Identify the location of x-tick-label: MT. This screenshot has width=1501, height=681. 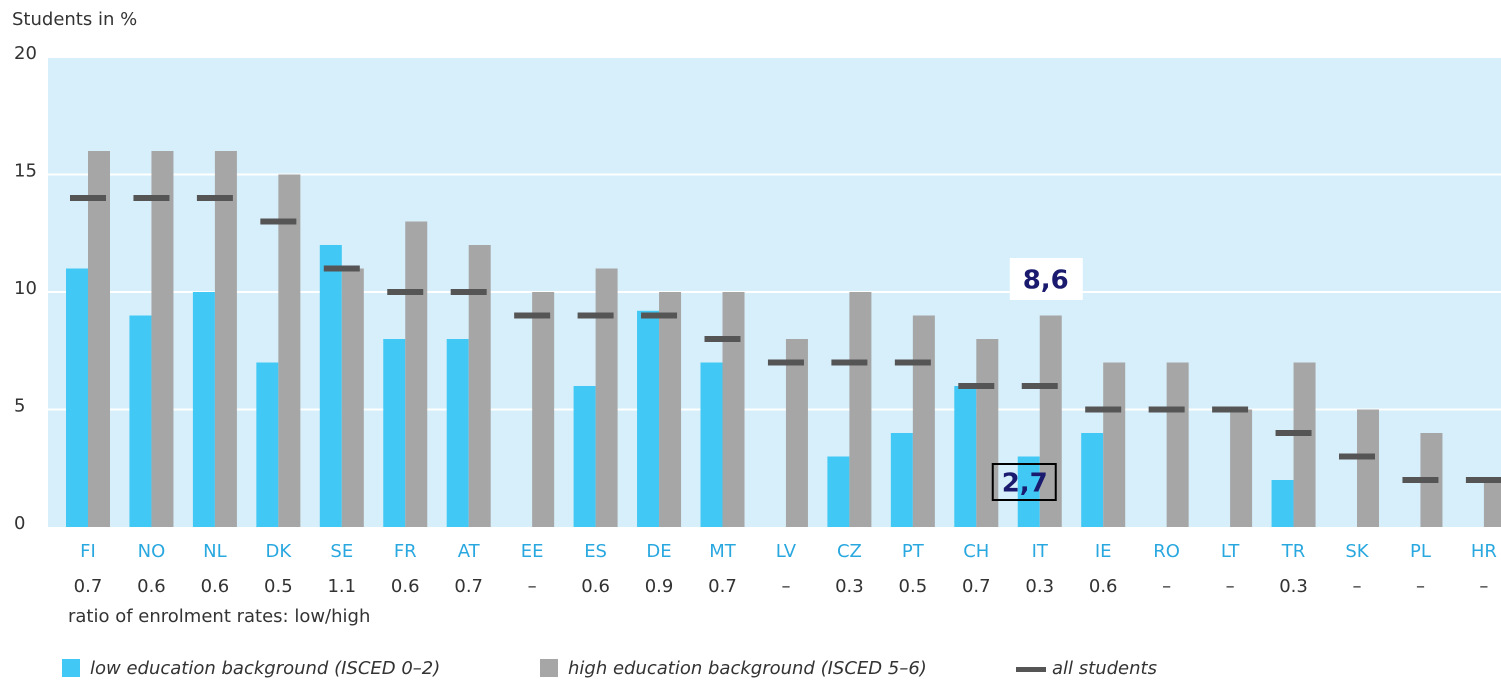
(723, 551).